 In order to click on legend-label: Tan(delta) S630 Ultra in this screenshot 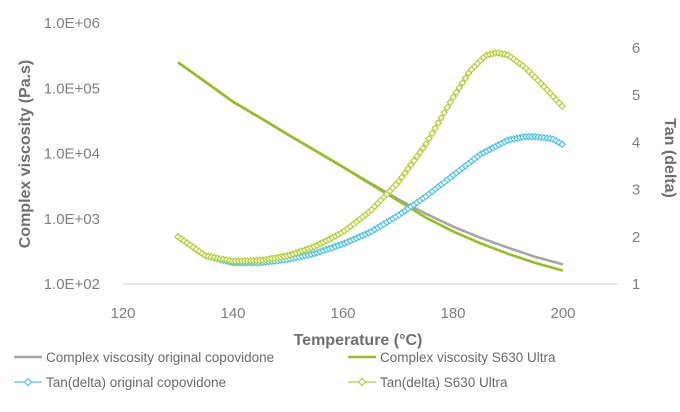, I will do `click(444, 382)`.